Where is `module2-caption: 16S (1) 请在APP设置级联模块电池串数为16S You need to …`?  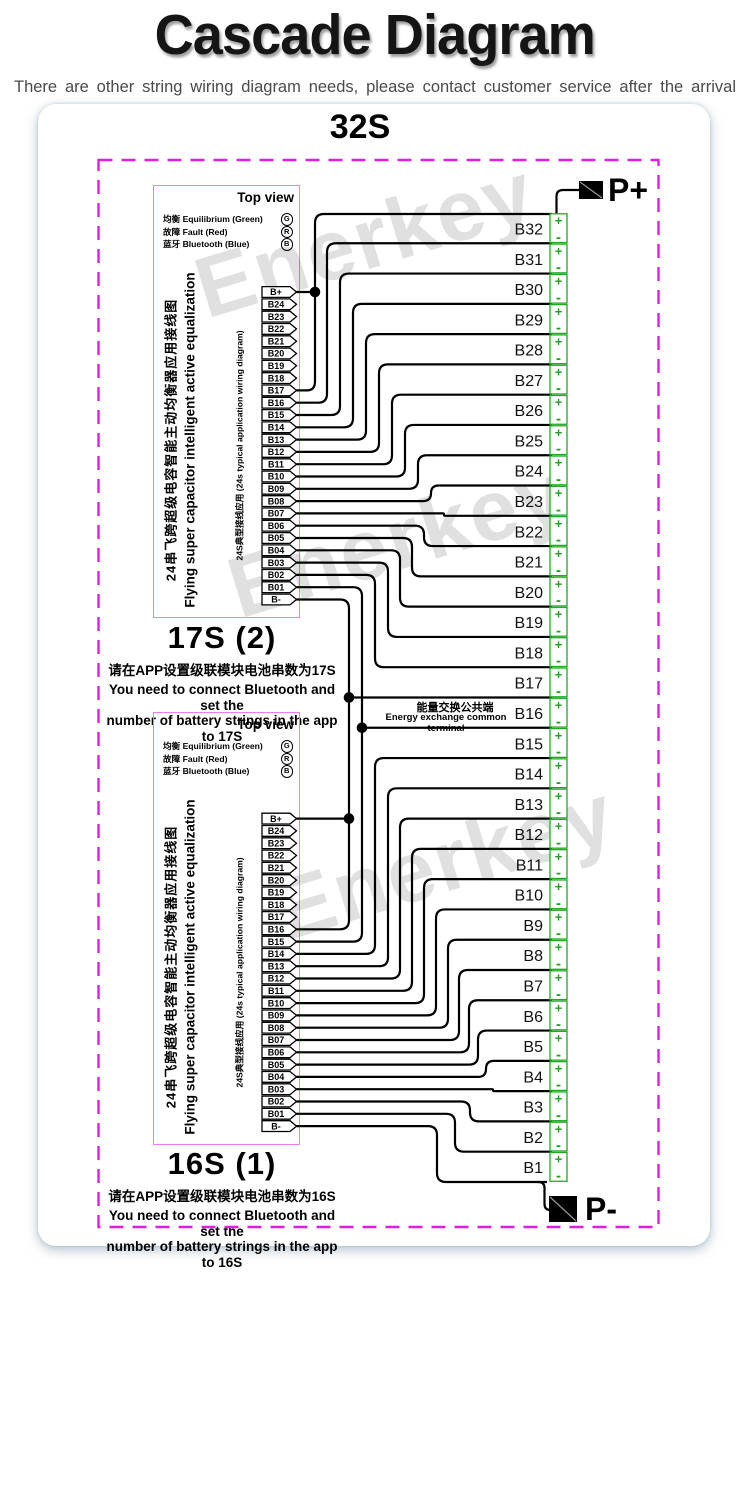
module2-caption: 16S (1) 请在APP设置级联模块电池串数为16S You need to … is located at coordinates (222, 1208).